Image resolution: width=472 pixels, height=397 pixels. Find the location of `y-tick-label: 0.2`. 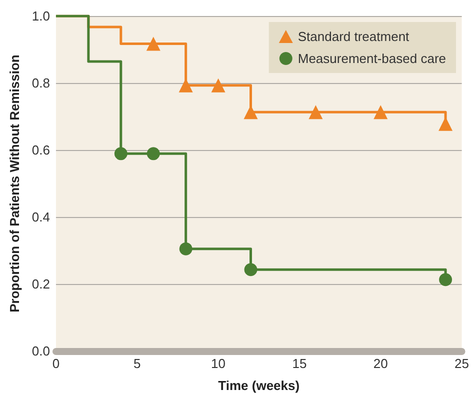

y-tick-label: 0.2 is located at coordinates (41, 284).